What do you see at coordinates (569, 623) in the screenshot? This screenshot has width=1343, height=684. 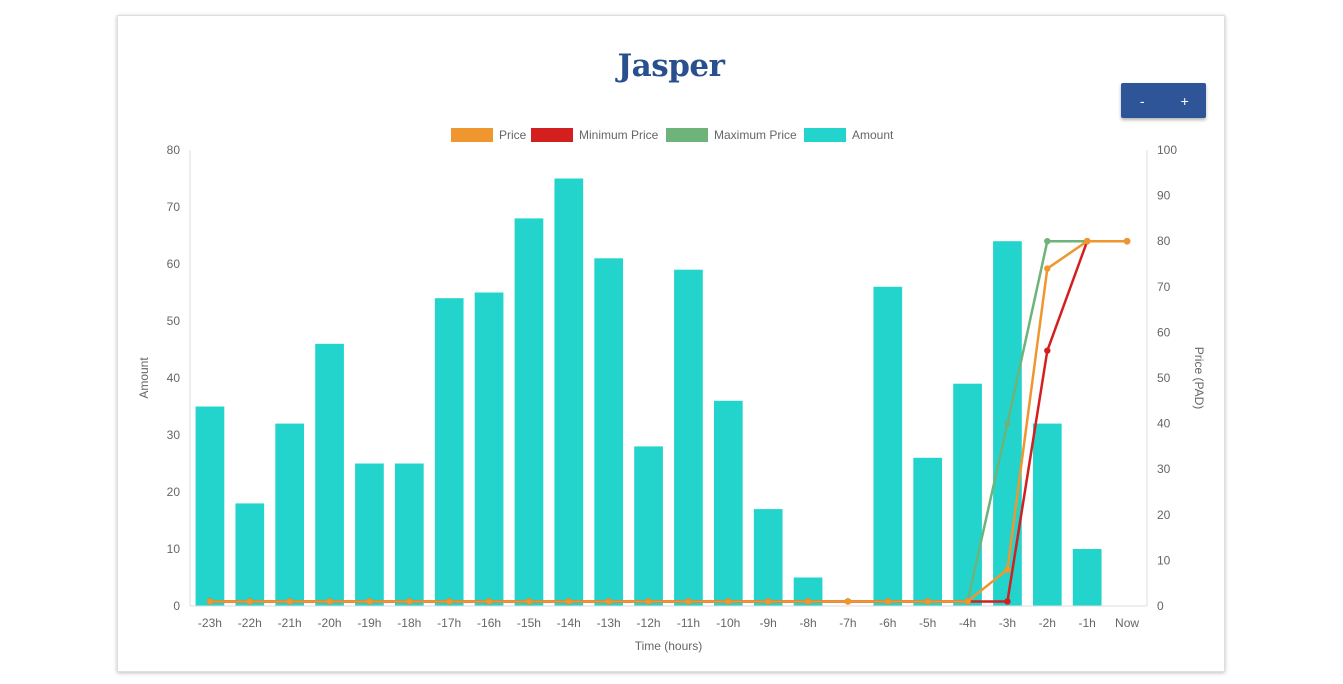 I see `x-tick-label: -14h` at bounding box center [569, 623].